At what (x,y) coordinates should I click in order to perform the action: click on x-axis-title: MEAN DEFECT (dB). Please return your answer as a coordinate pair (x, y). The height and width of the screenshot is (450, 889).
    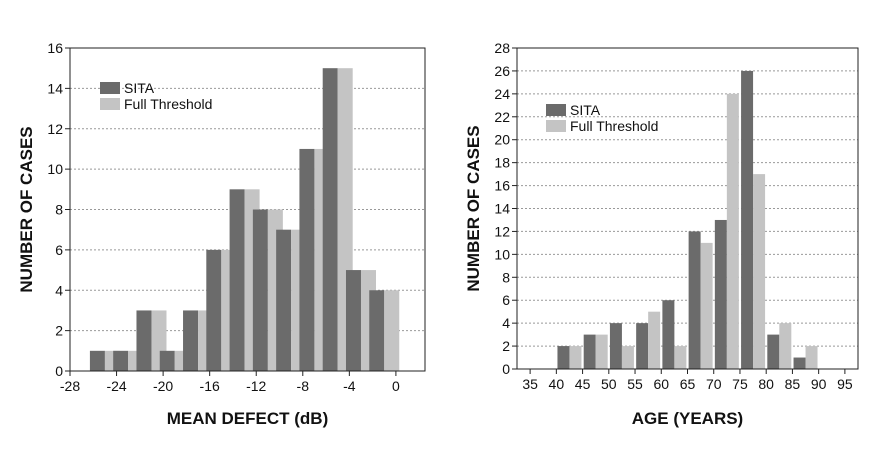
    Looking at the image, I should click on (247, 418).